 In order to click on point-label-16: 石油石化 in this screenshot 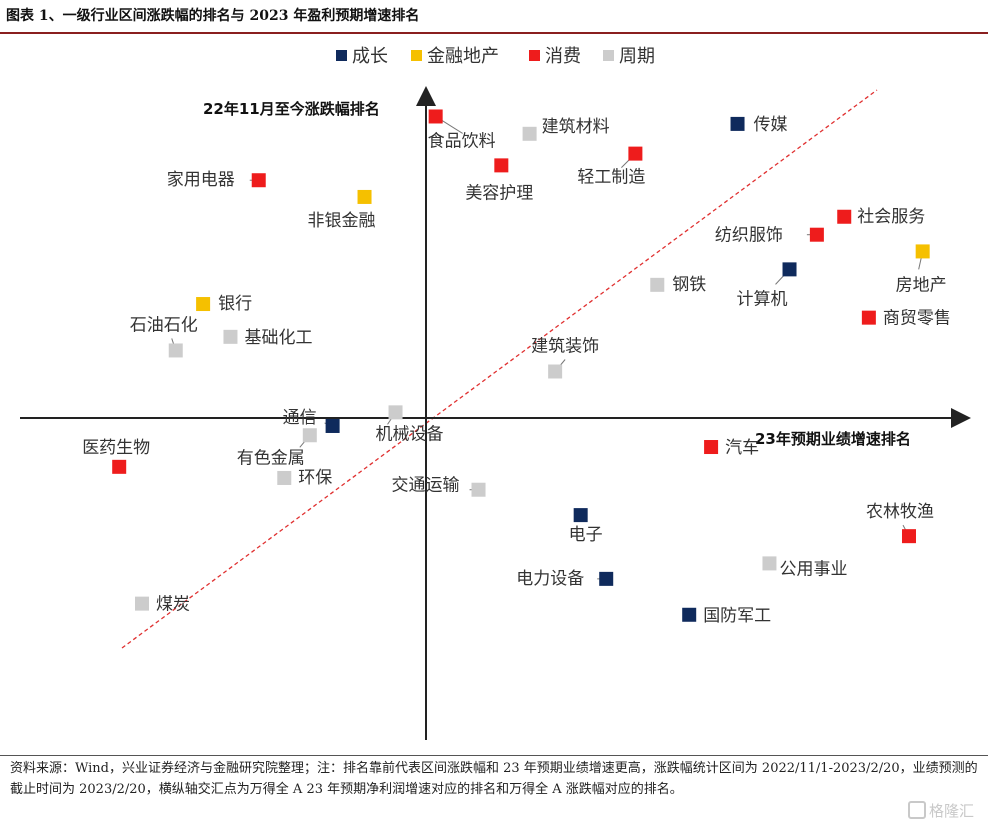, I will do `click(164, 325)`.